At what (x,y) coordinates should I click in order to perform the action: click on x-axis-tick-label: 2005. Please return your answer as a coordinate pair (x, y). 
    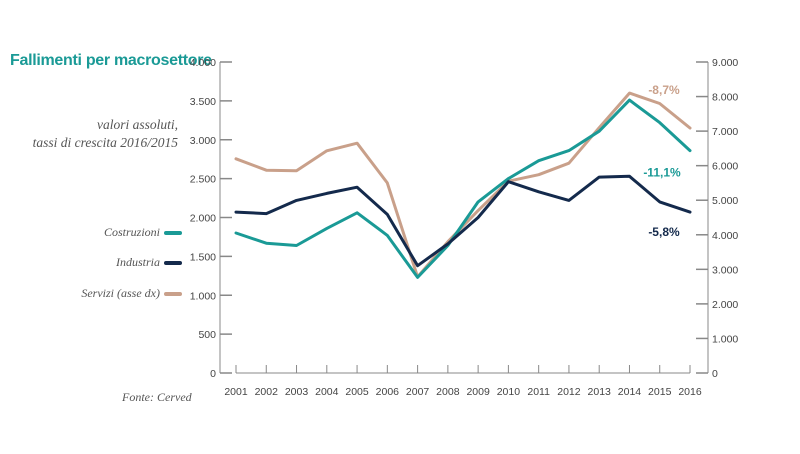
    Looking at the image, I should click on (357, 392).